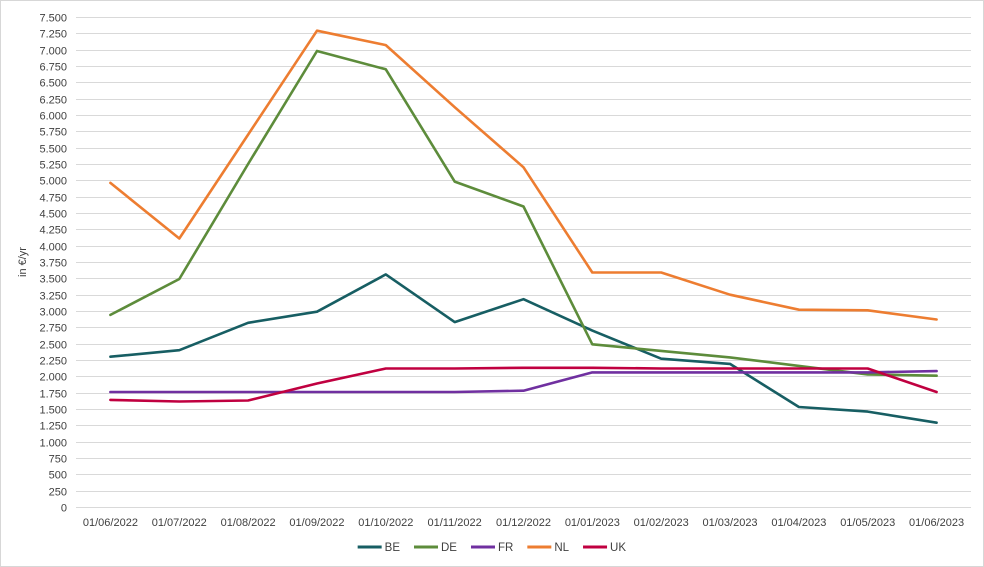 Image resolution: width=984 pixels, height=567 pixels. I want to click on x-axis-tick-label: 01/12/2022, so click(523, 523).